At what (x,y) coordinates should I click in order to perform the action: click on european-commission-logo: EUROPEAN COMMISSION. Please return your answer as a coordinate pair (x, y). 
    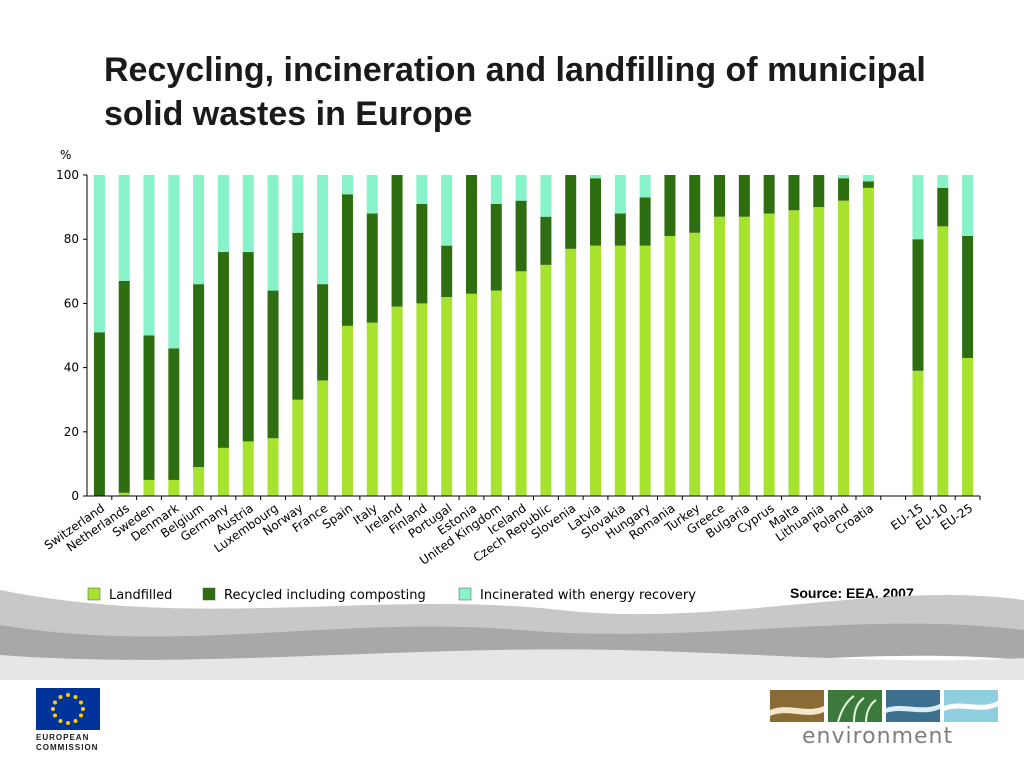
    Looking at the image, I should click on (71, 720).